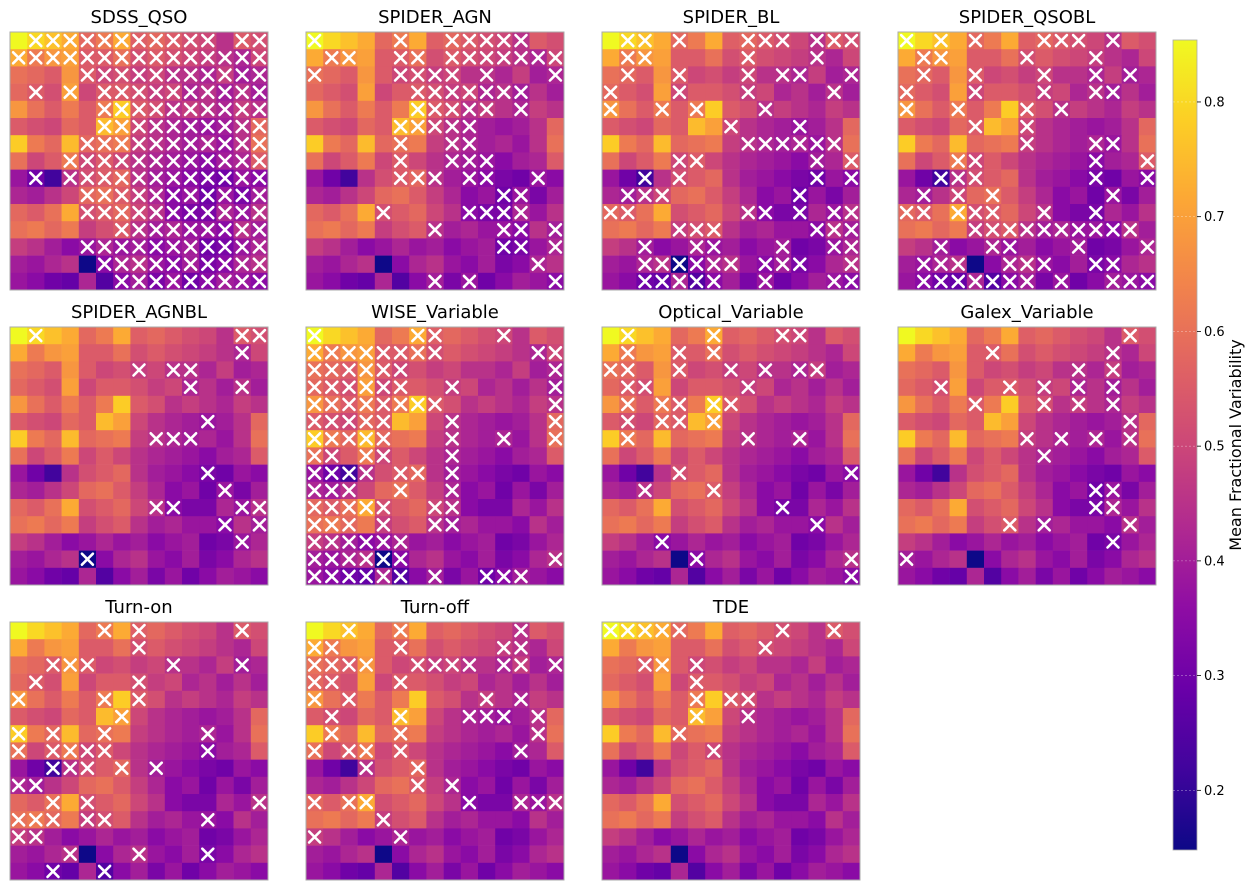  What do you see at coordinates (435, 739) in the screenshot?
I see `panel: Turn-off` at bounding box center [435, 739].